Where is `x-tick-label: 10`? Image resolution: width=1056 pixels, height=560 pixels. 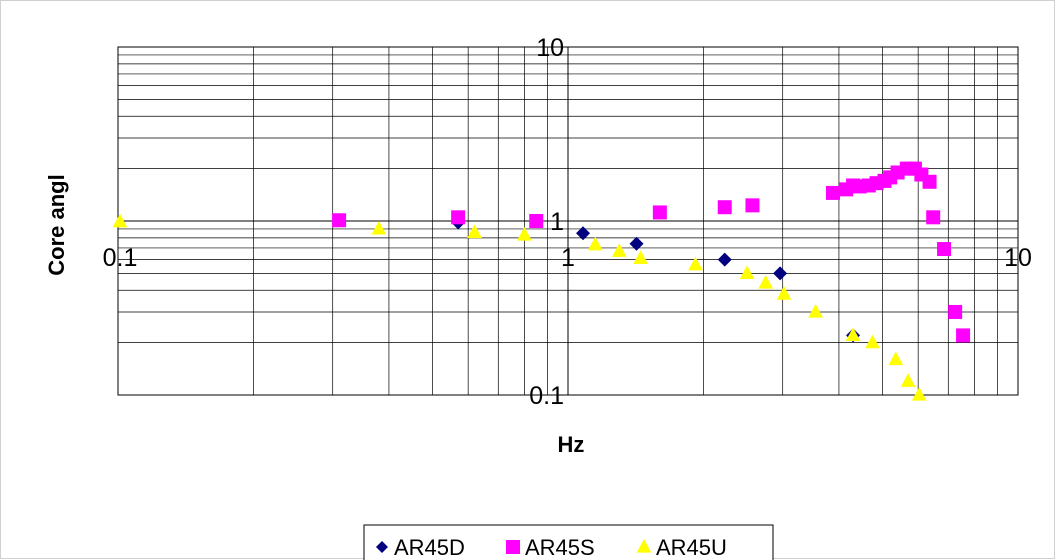 x-tick-label: 10 is located at coordinates (1018, 258).